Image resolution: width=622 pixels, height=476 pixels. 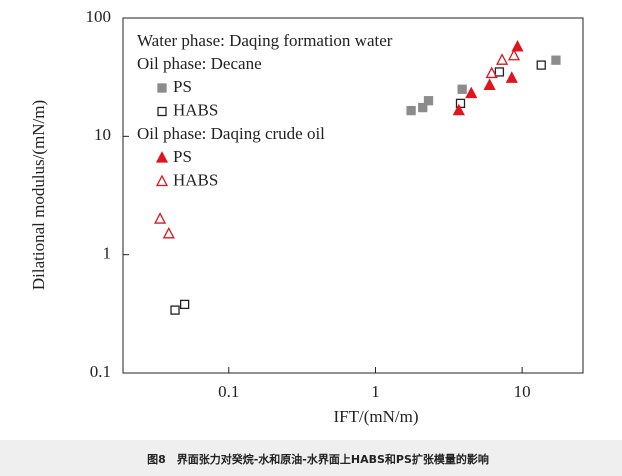 What do you see at coordinates (38, 195) in the screenshot?
I see `y-axis-label: Dilational modulus/(mN/m)` at bounding box center [38, 195].